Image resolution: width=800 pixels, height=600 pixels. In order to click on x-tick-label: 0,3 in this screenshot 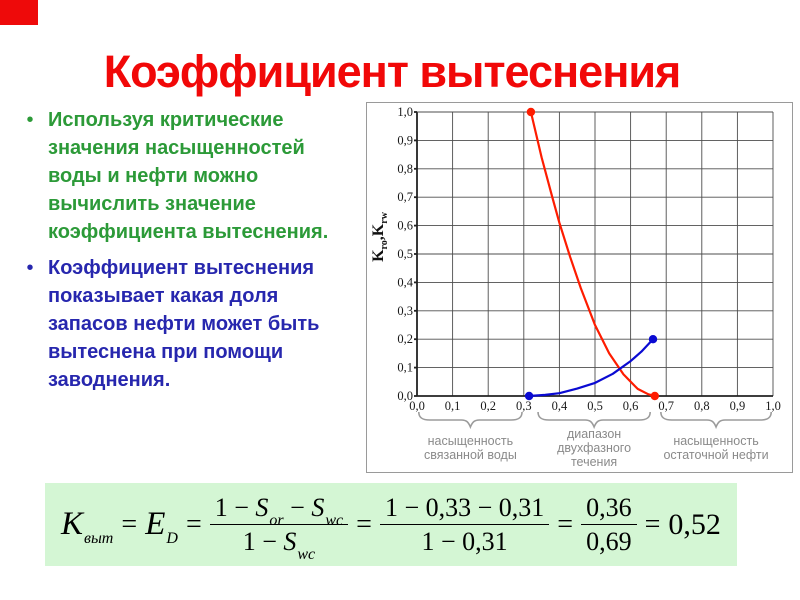, I will do `click(524, 406)`.